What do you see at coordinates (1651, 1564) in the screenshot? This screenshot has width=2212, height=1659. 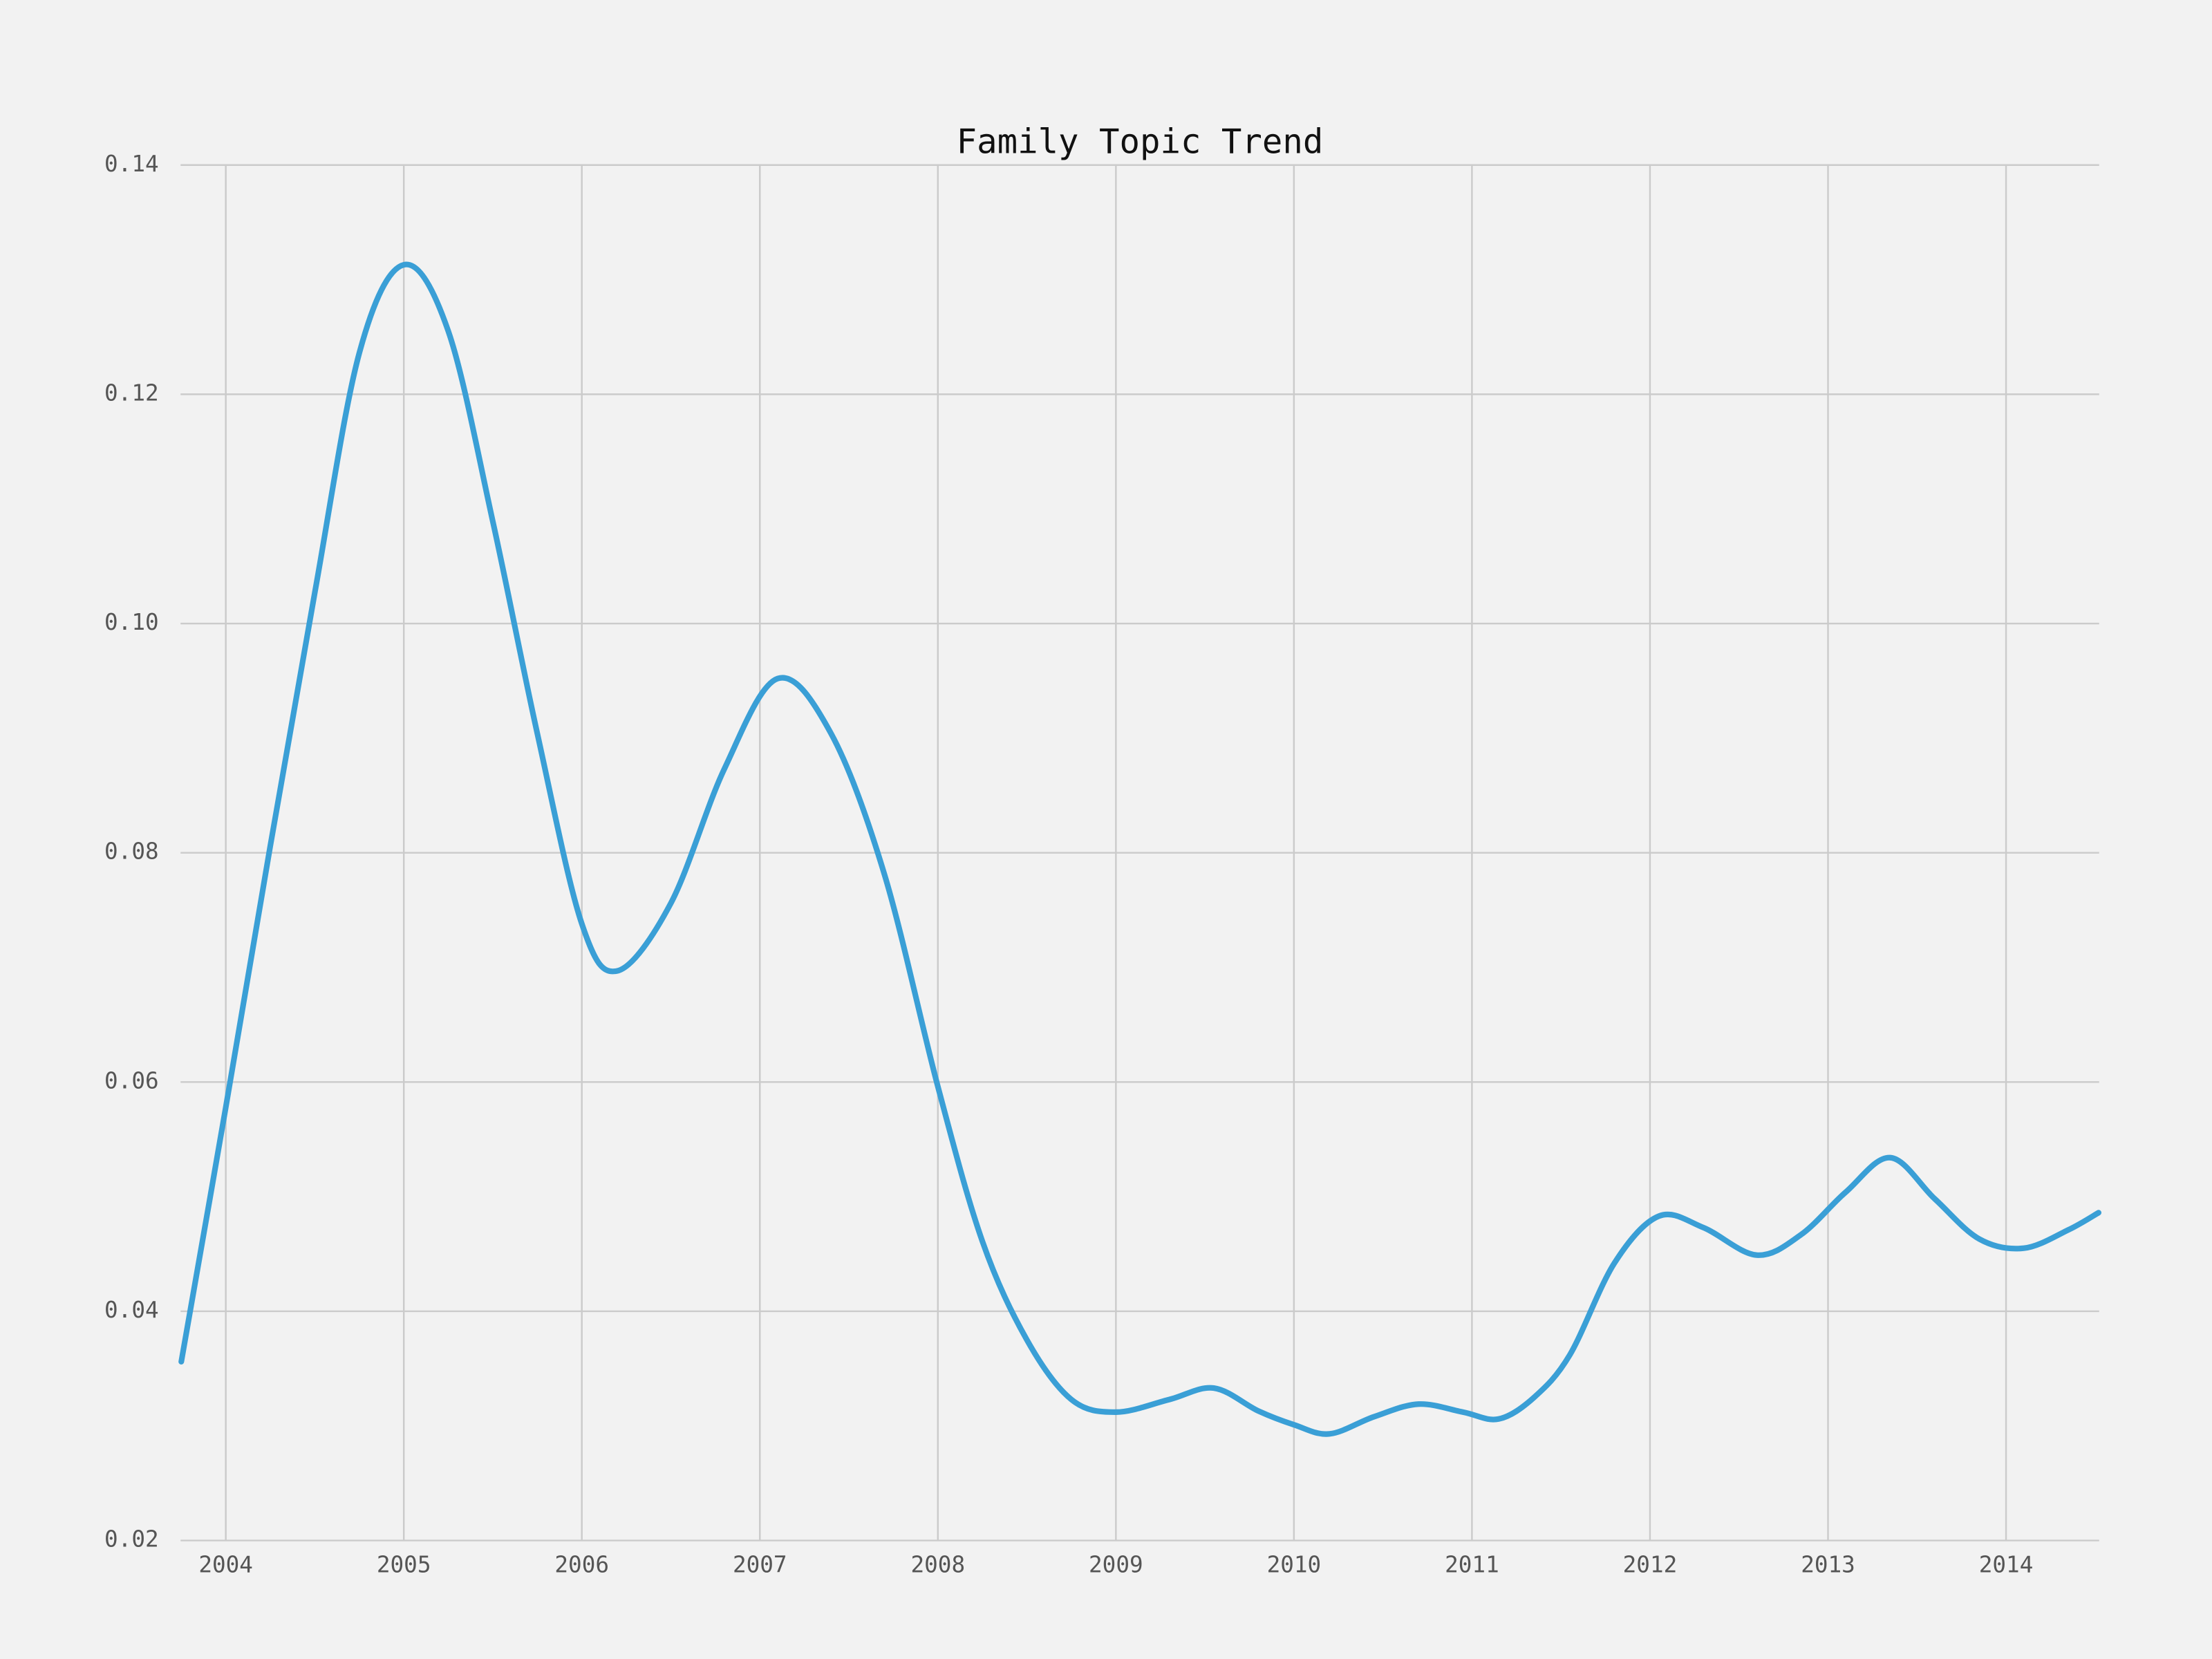 I see `x-tick-label: 2012` at bounding box center [1651, 1564].